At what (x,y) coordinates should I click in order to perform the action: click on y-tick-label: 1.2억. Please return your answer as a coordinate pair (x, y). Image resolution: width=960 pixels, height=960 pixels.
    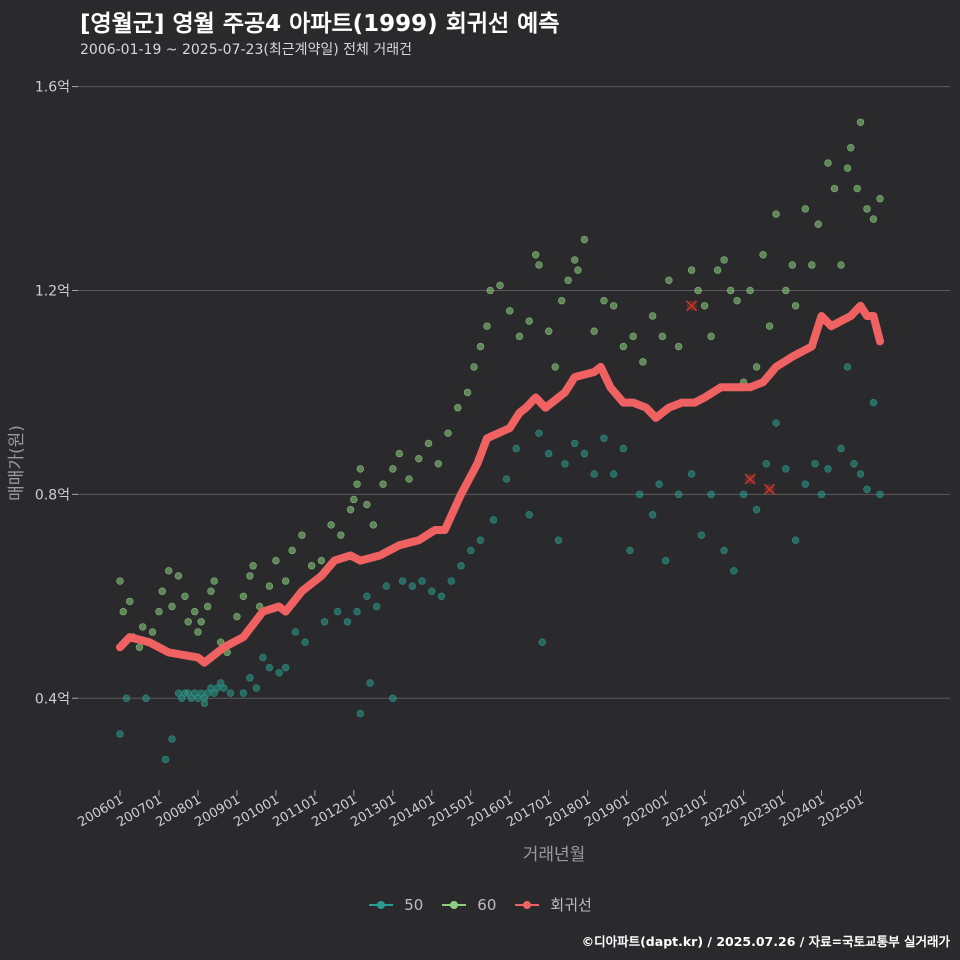
    Looking at the image, I should click on (52, 291).